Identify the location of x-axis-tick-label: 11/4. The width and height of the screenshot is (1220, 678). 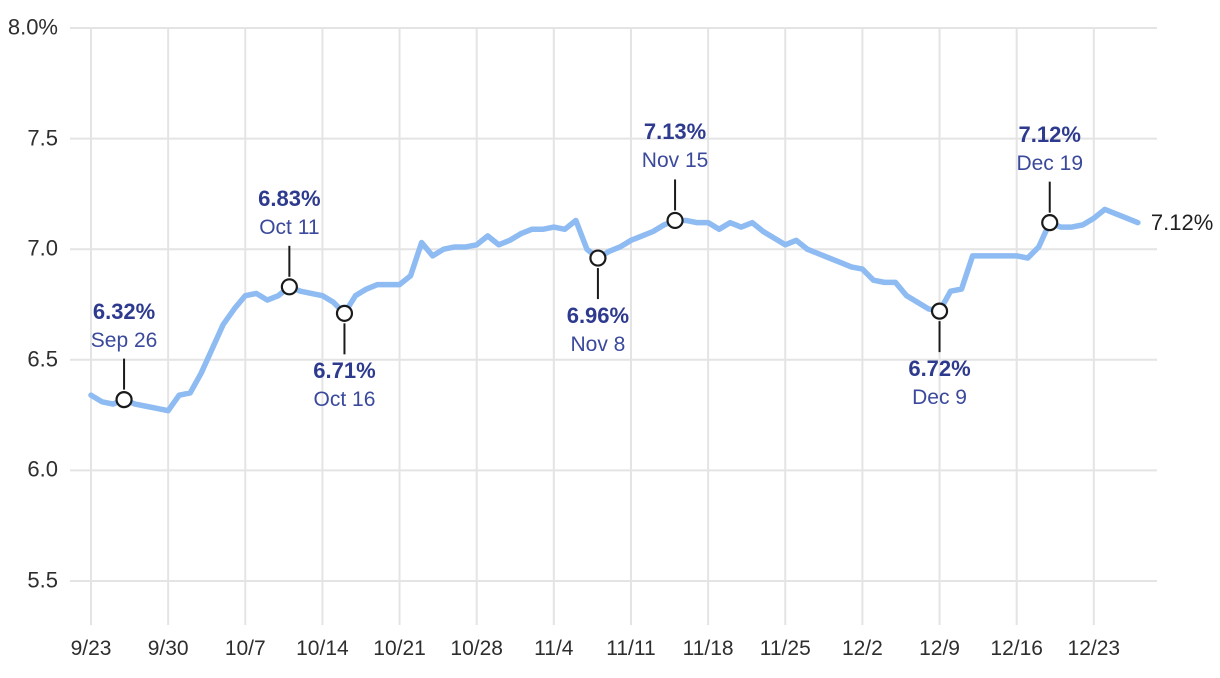
(554, 648).